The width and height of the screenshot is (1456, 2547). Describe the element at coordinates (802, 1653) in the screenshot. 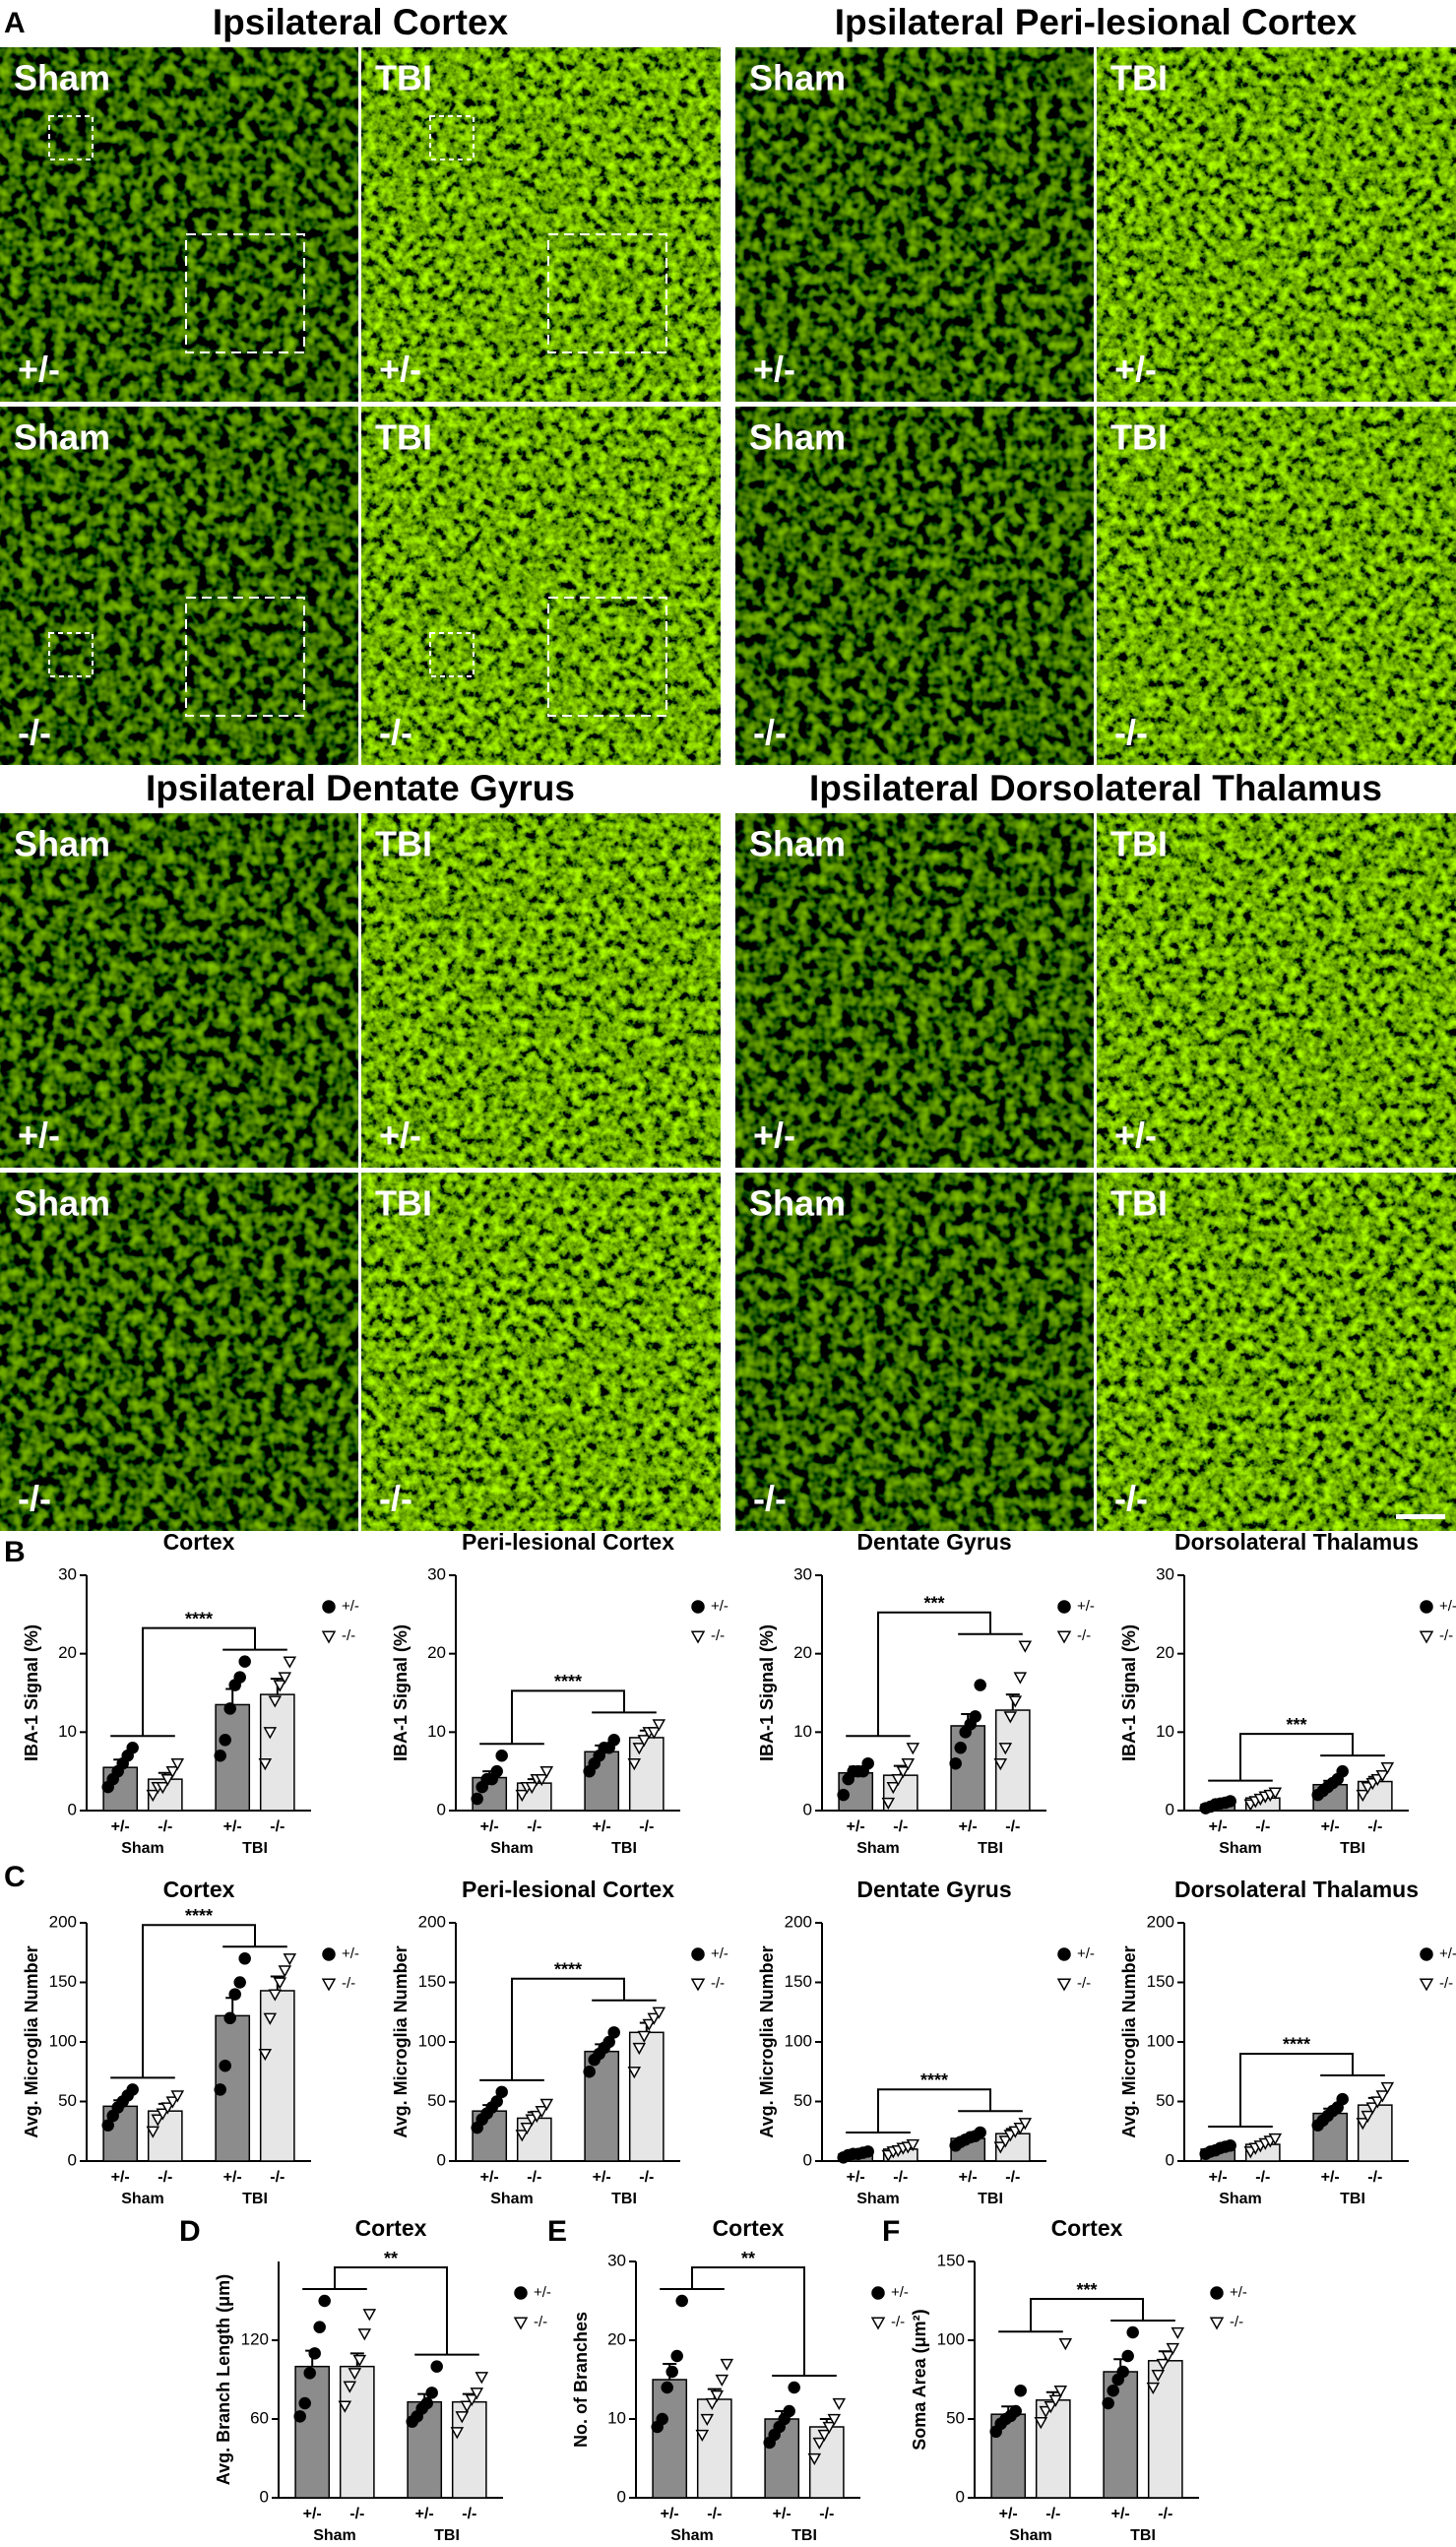

I see `y-tick-label: 20` at that location.